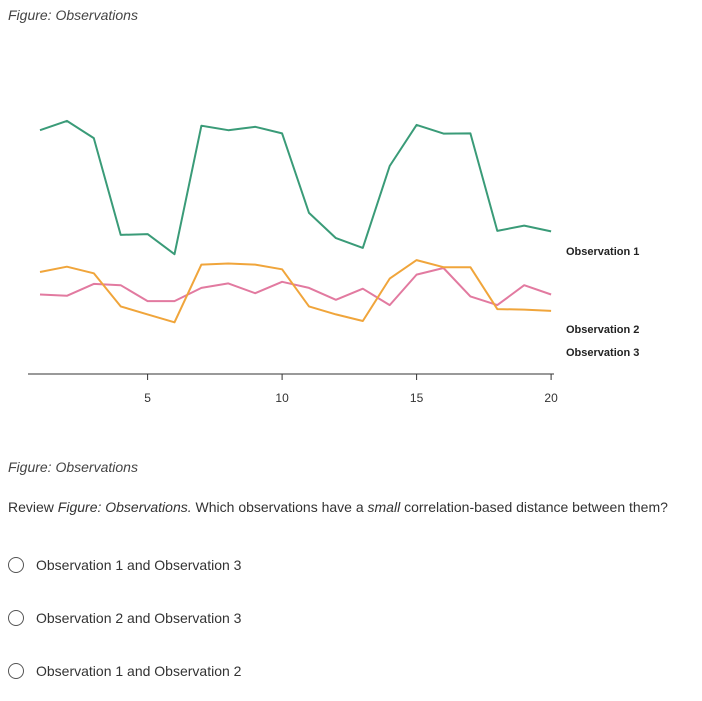 This screenshot has width=702, height=701. Describe the element at coordinates (602, 330) in the screenshot. I see `series-label-2: Observation 2` at that location.